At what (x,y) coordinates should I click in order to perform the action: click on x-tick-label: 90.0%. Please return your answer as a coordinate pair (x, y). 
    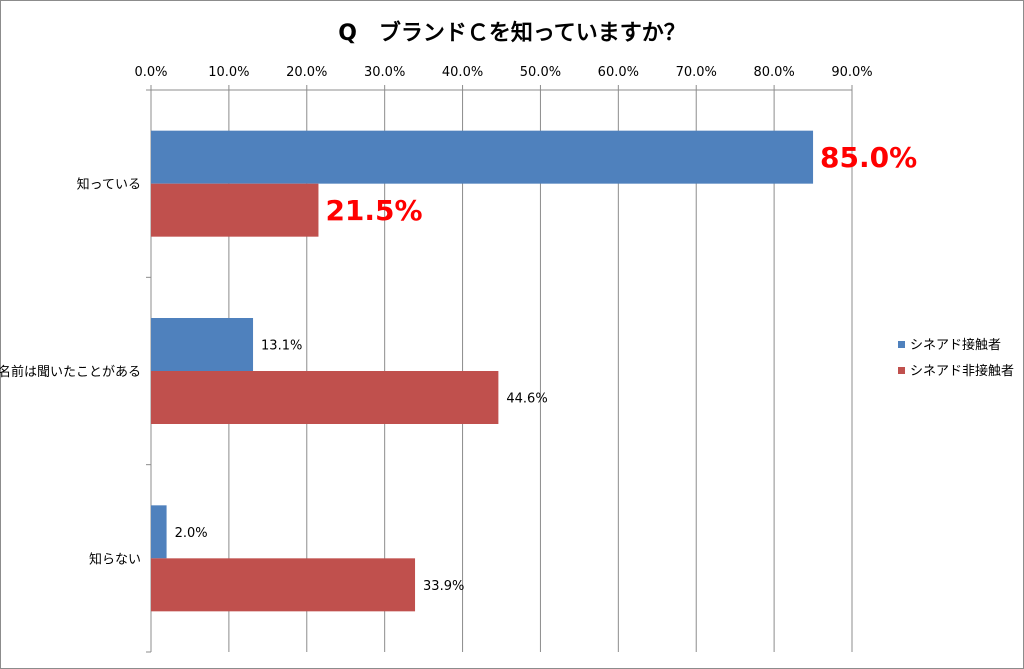
    Looking at the image, I should click on (851, 72).